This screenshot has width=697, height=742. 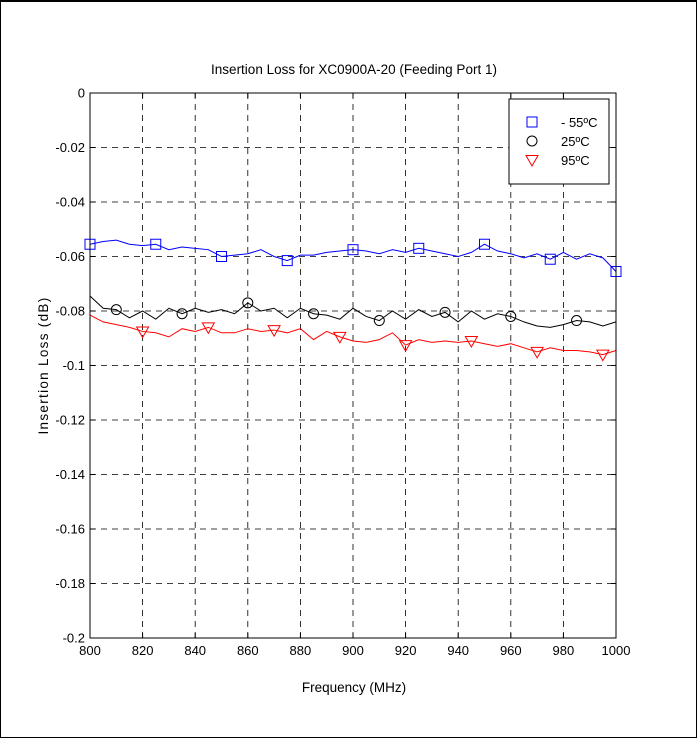 I want to click on y-tick-label: 0, so click(x=81, y=93).